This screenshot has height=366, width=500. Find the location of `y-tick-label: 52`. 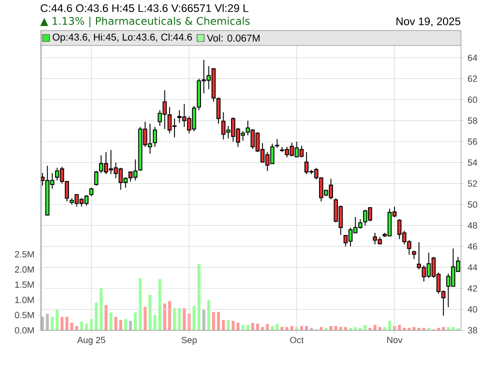

y-tick-label: 52 is located at coordinates (473, 183).